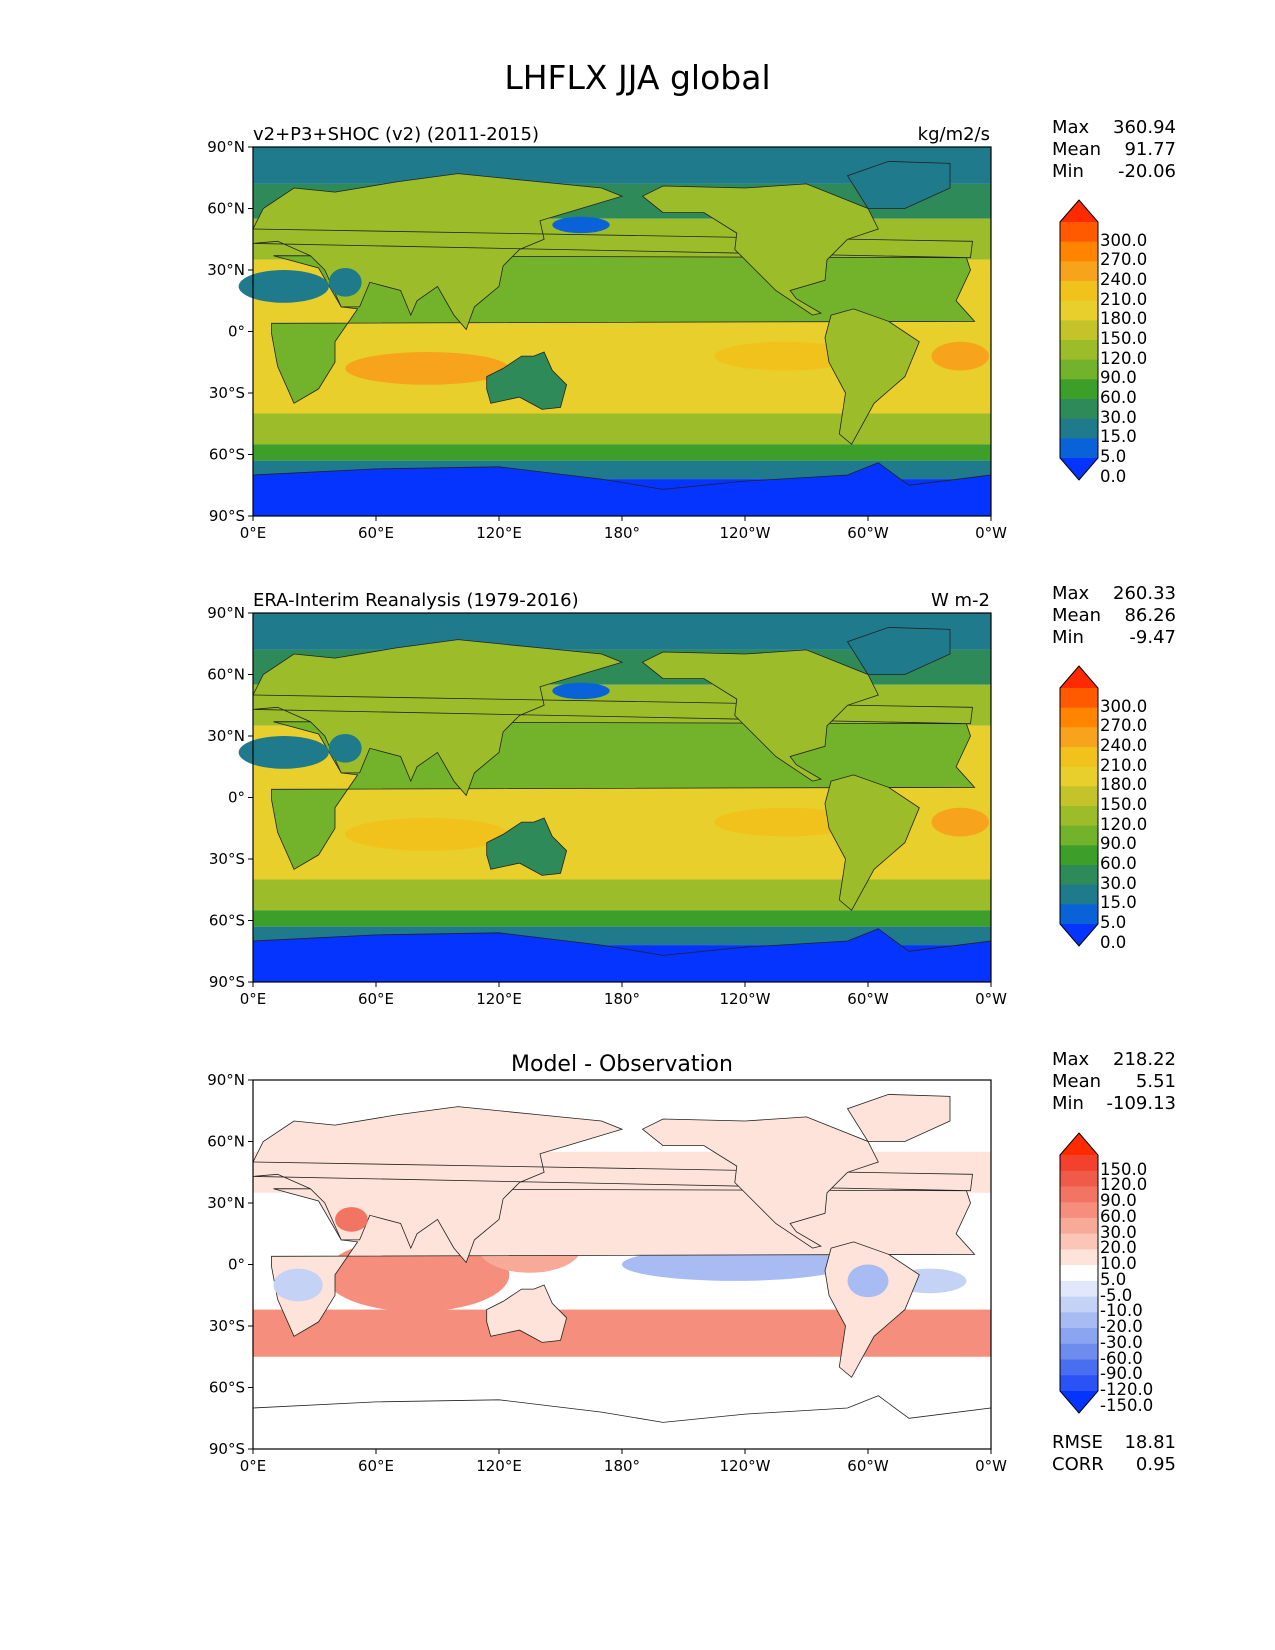 This screenshot has height=1650, width=1275. I want to click on panel2-xtick-label: 120°W, so click(745, 999).